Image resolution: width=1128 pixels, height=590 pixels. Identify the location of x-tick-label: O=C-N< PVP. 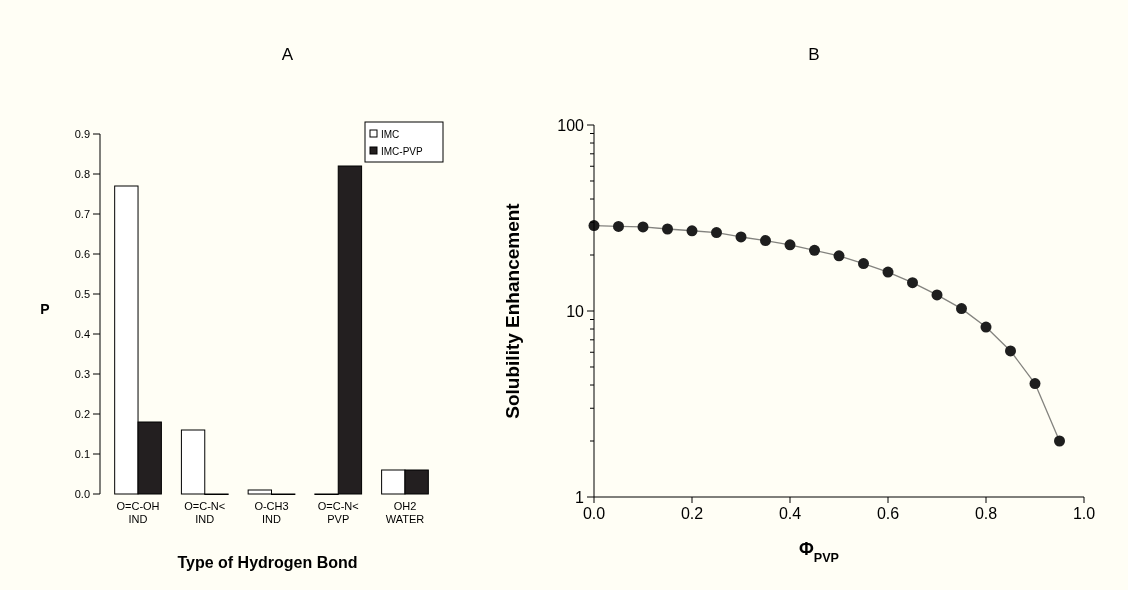
(338, 512).